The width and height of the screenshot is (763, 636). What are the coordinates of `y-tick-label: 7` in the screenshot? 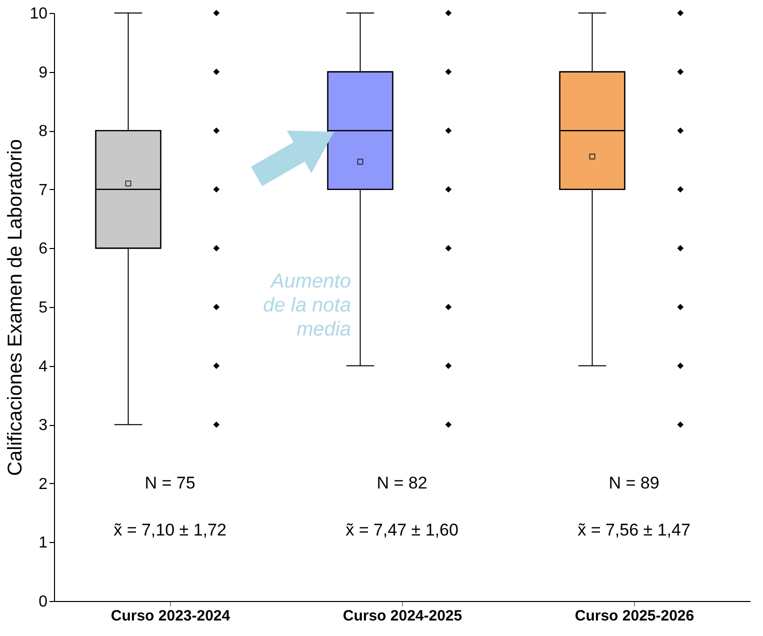 It's located at (43, 190).